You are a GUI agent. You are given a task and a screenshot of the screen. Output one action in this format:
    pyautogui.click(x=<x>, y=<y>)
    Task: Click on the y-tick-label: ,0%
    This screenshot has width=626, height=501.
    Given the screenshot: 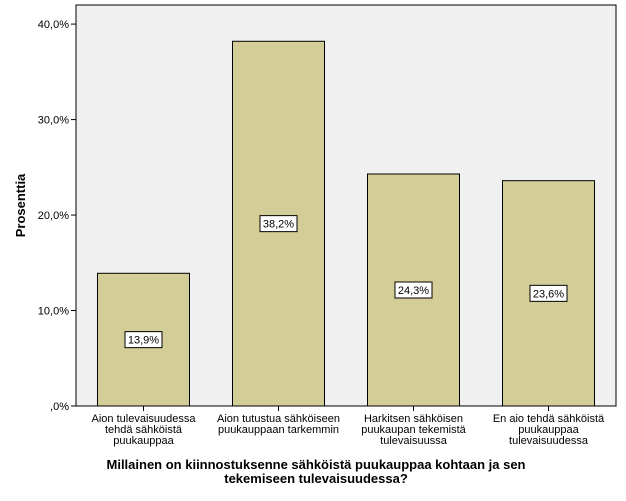 What is the action you would take?
    pyautogui.click(x=59, y=407)
    